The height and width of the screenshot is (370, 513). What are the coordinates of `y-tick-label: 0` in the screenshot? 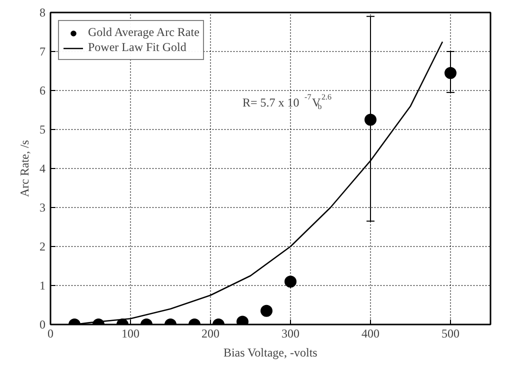 It's located at (43, 325).